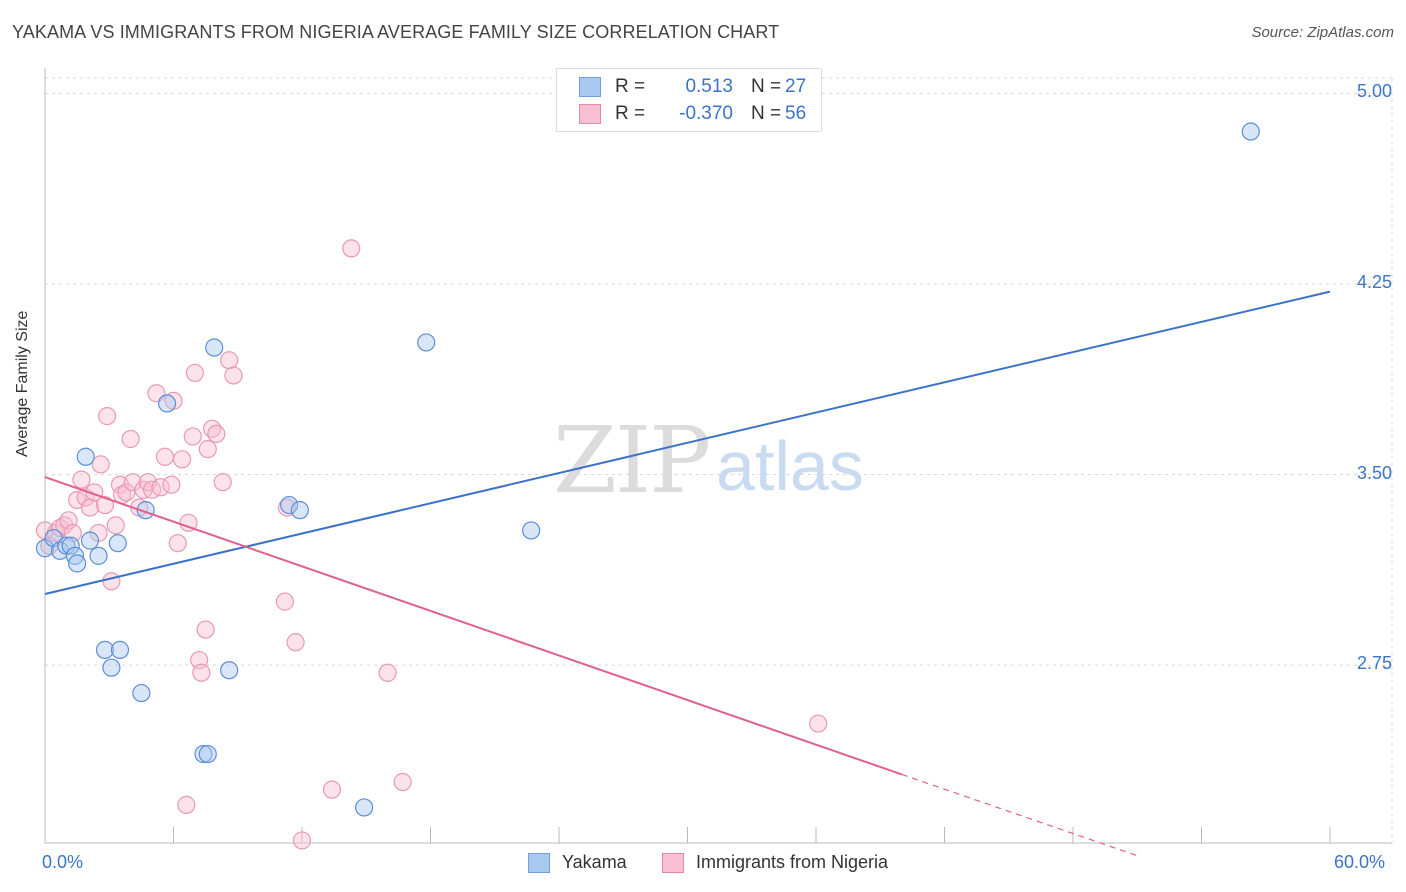 This screenshot has width=1406, height=892. Describe the element at coordinates (796, 113) in the screenshot. I see `legend-n-value: 56` at that location.